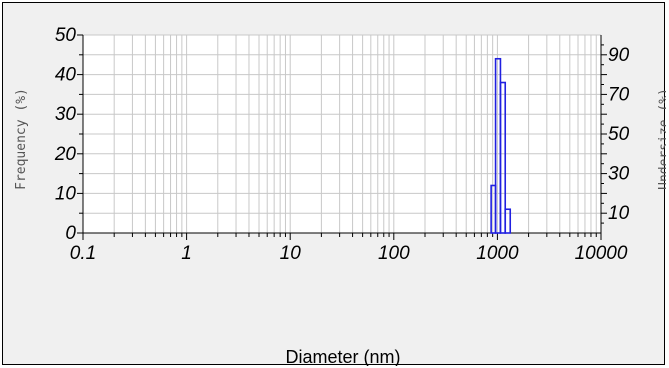 The width and height of the screenshot is (669, 368). What do you see at coordinates (342, 356) in the screenshot?
I see `x-axis-title: Diameter (nm)` at bounding box center [342, 356].